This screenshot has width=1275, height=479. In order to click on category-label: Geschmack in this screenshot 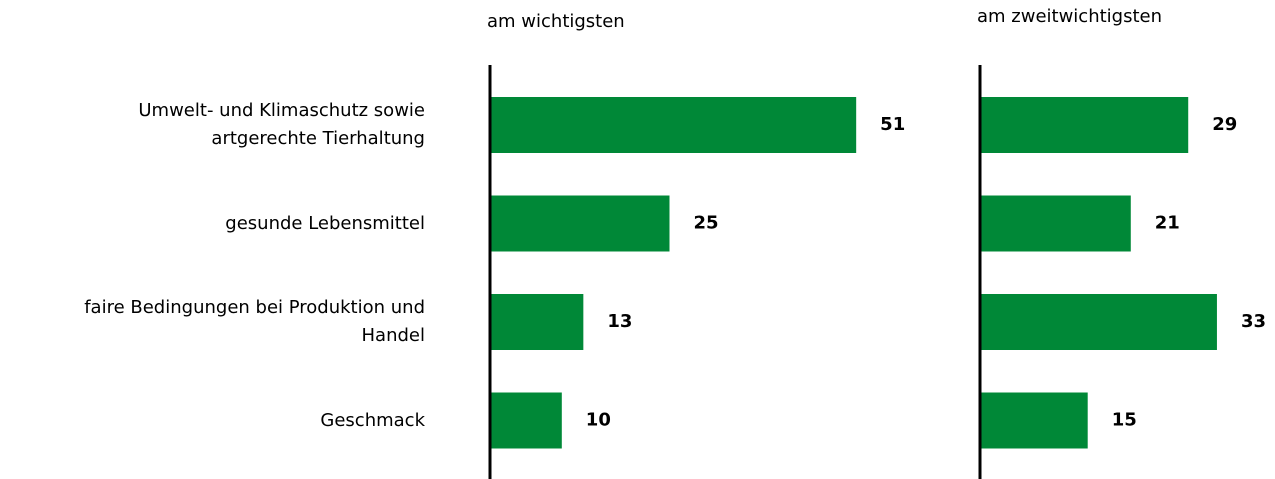, I will do `click(372, 420)`.